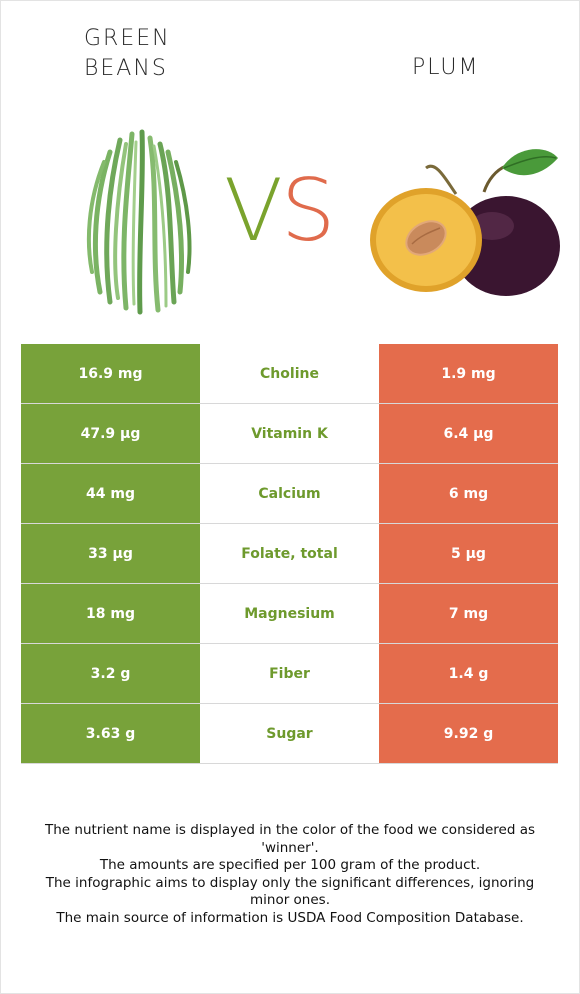  What do you see at coordinates (110, 673) in the screenshot?
I see `left-value: 3.2 g` at bounding box center [110, 673].